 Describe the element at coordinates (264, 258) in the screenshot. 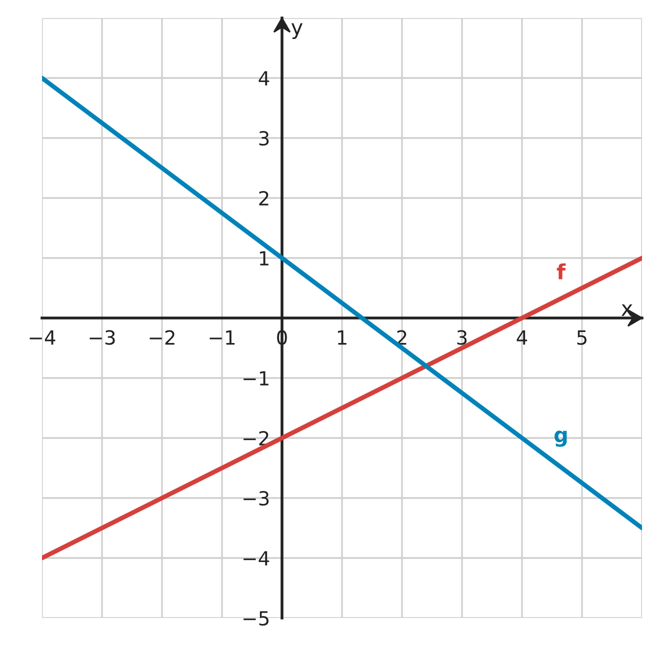

I see `y-tick-label: 1` at that location.